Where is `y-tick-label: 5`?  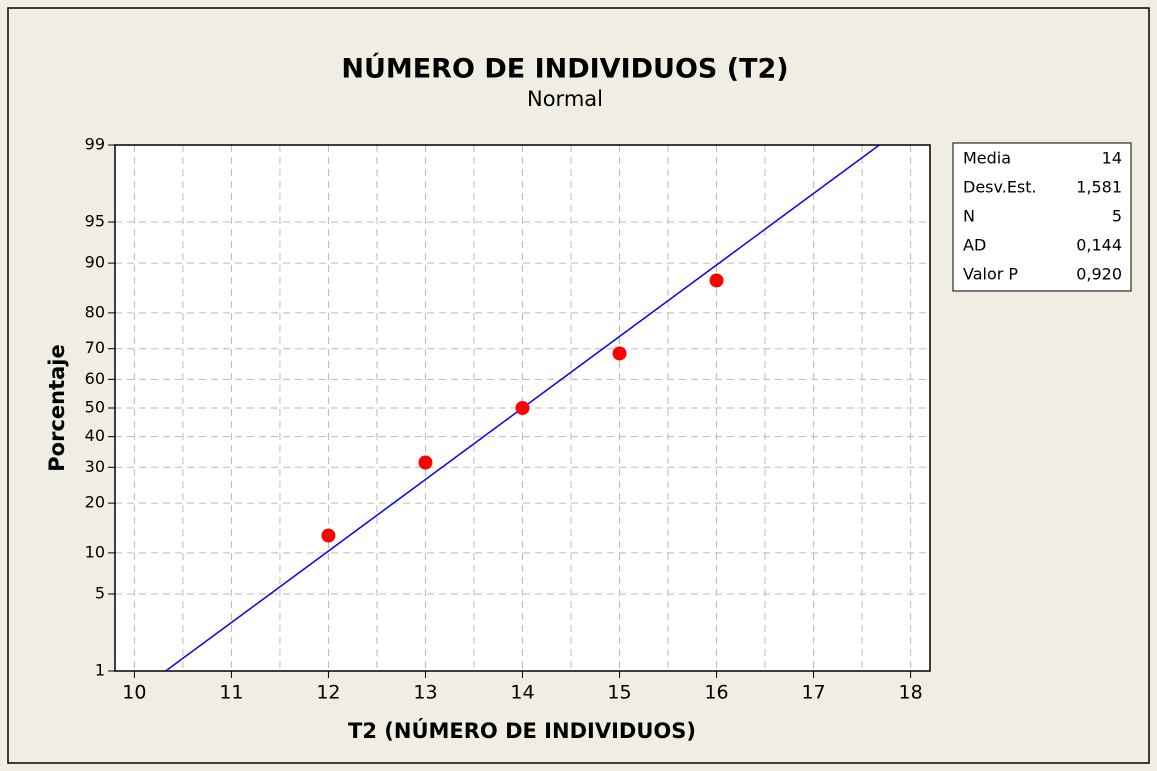 y-tick-label: 5 is located at coordinates (100, 592).